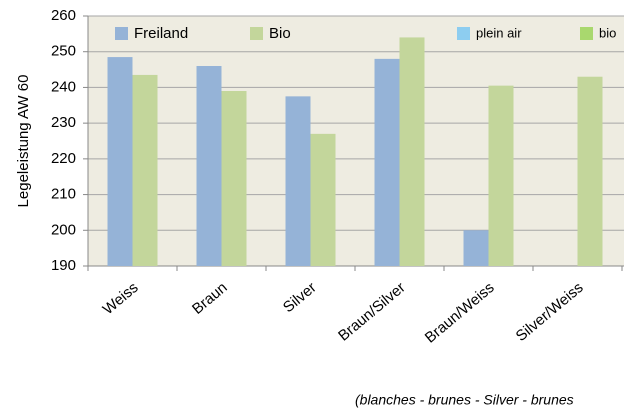 This screenshot has width=624, height=417. I want to click on y-tick-label: 240, so click(63, 86).